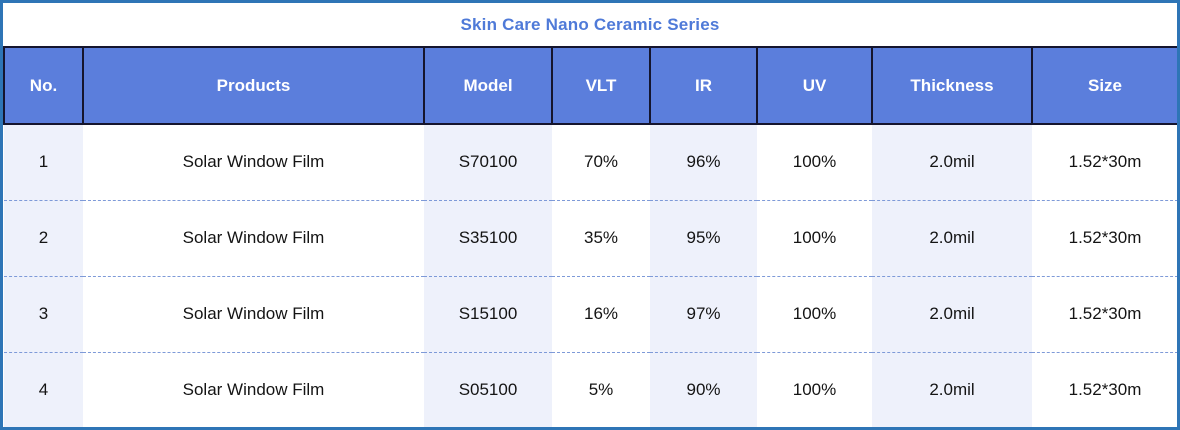 The width and height of the screenshot is (1180, 430). I want to click on column-header-thickness: Thickness, so click(952, 85).